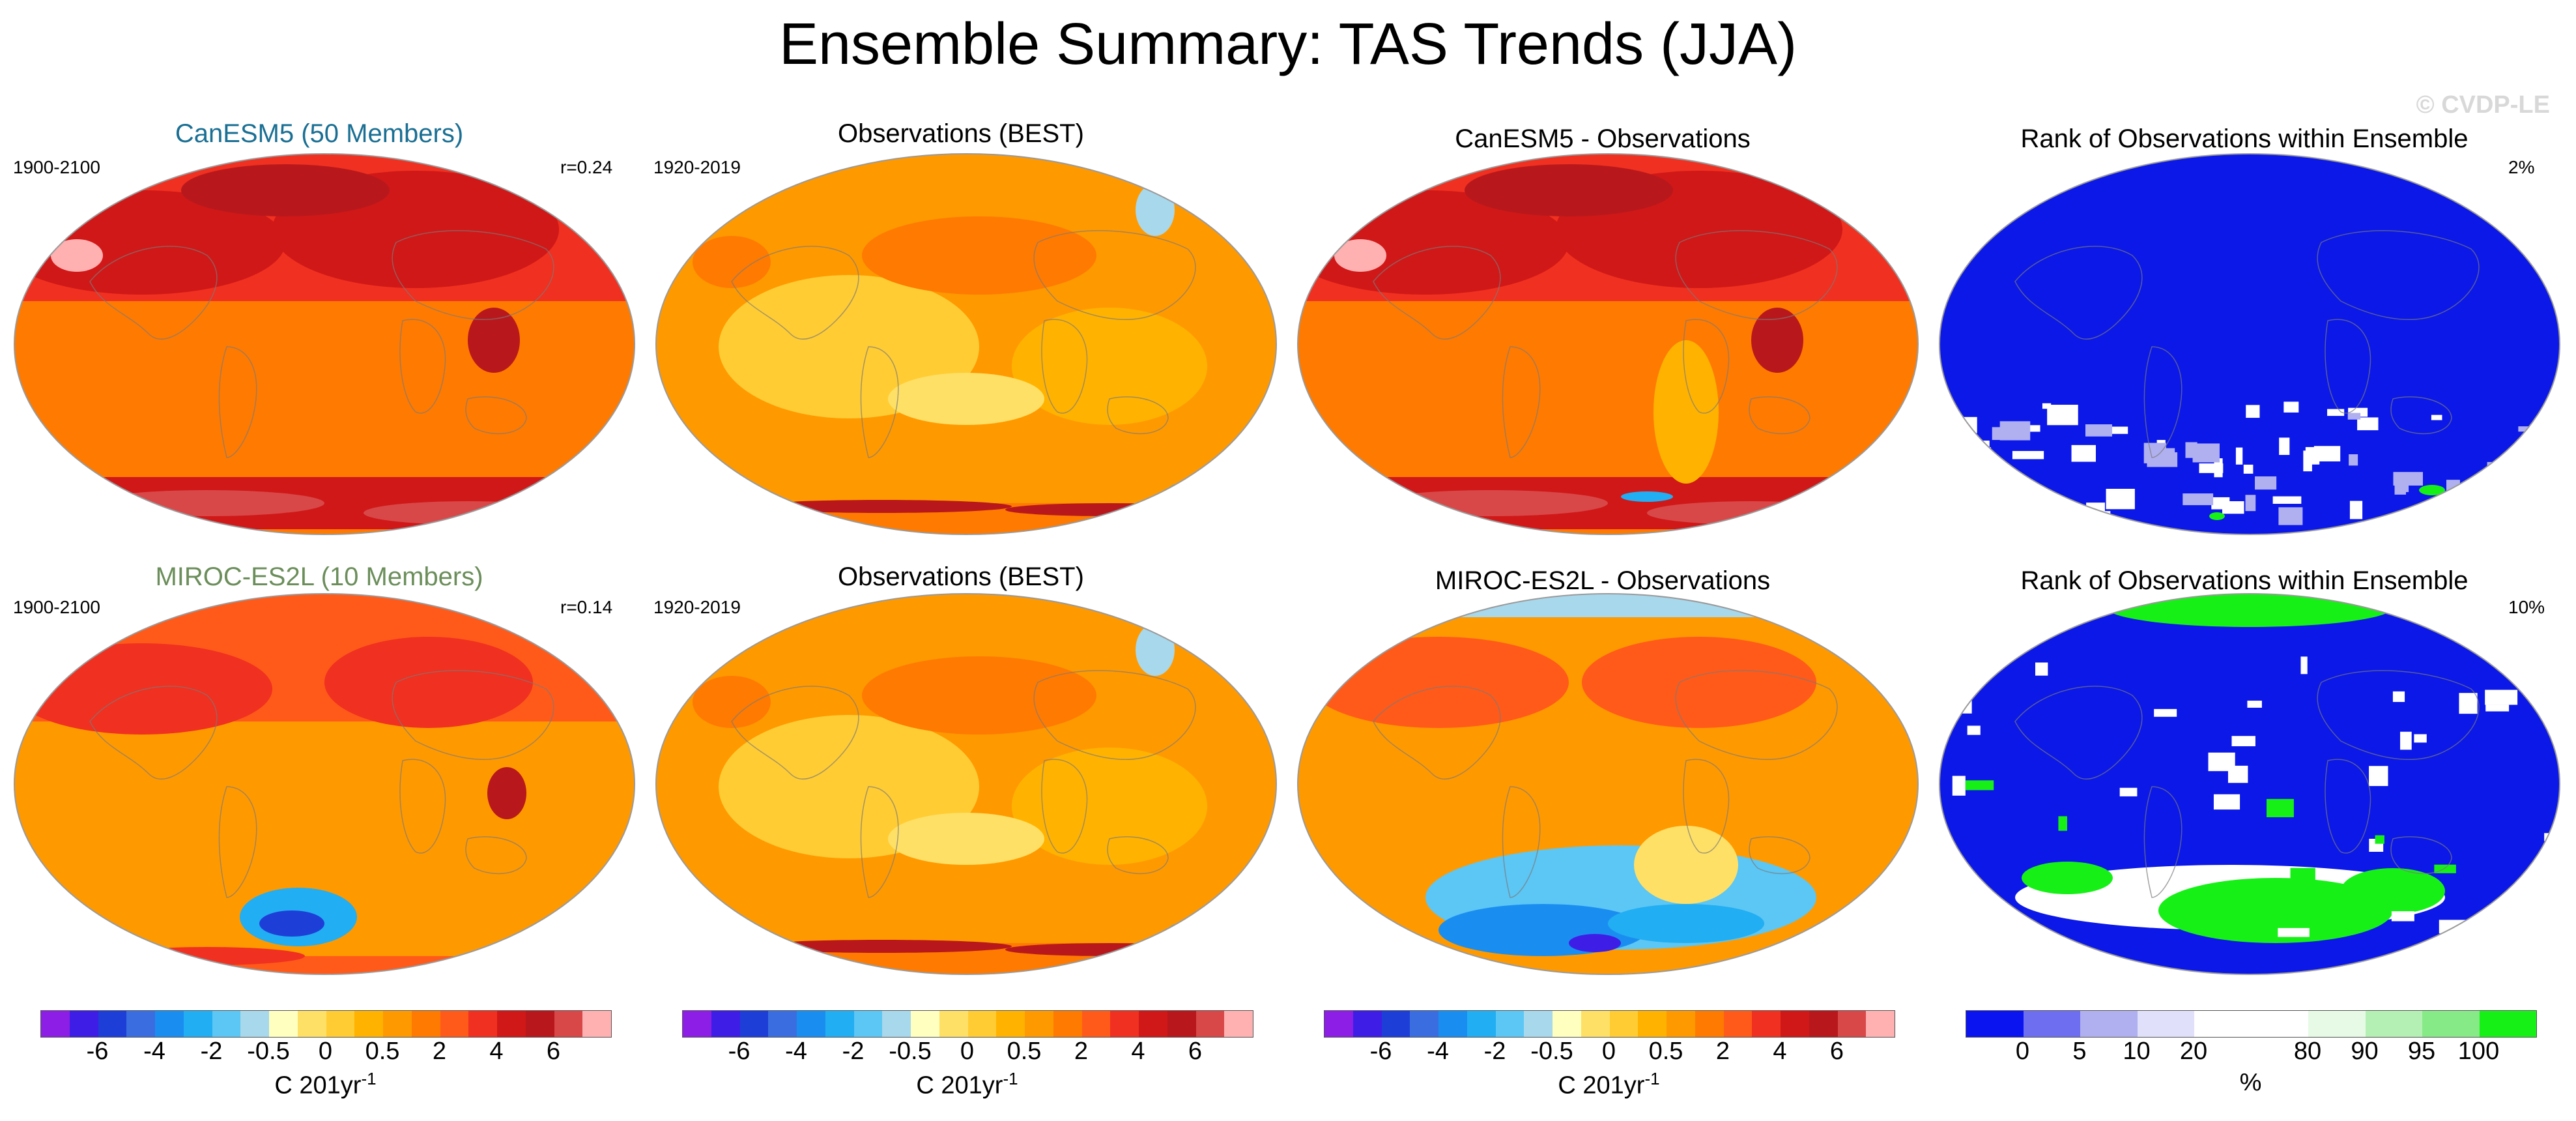 The image size is (2576, 1121). I want to click on panel-title-canesm5: CanESM5 (50 Members), so click(319, 133).